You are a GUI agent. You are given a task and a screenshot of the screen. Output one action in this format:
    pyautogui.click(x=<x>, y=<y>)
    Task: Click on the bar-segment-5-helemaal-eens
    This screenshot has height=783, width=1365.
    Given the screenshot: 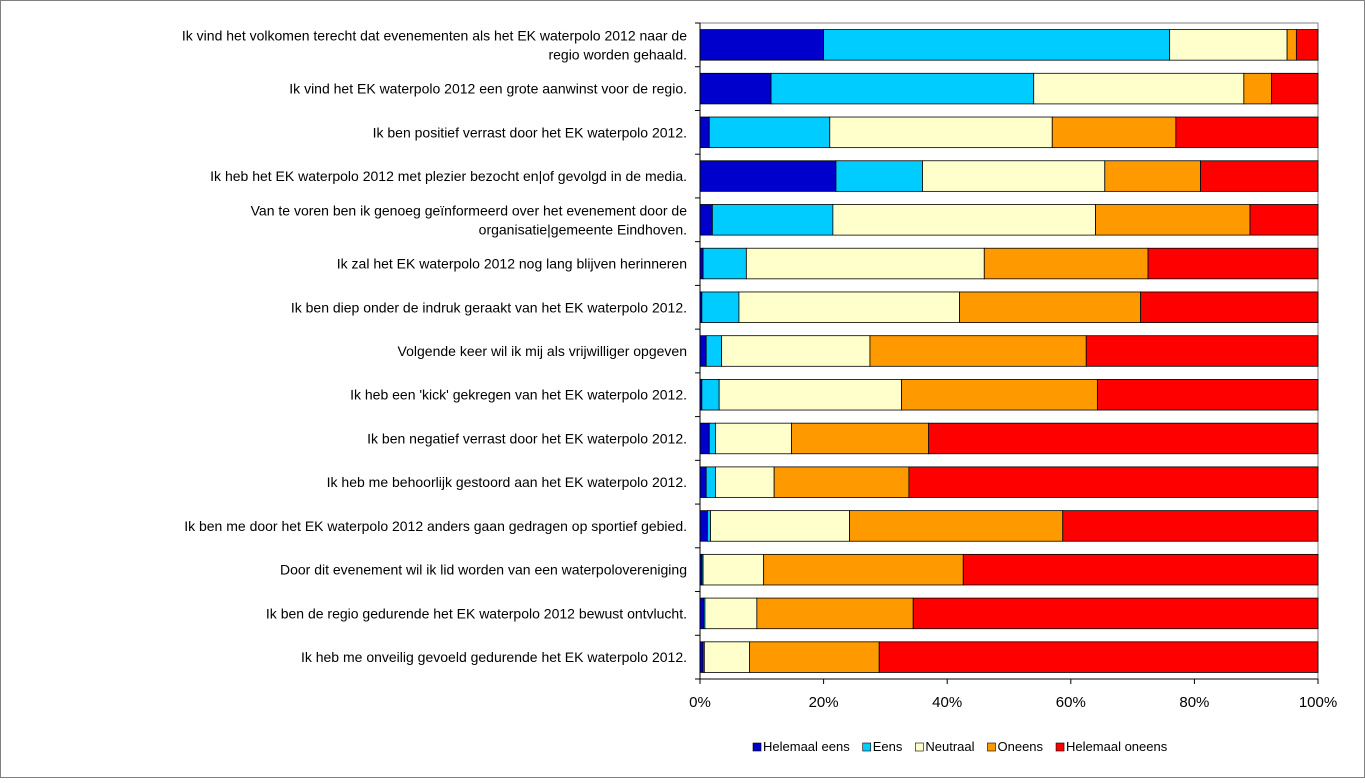 What is the action you would take?
    pyautogui.click(x=706, y=220)
    